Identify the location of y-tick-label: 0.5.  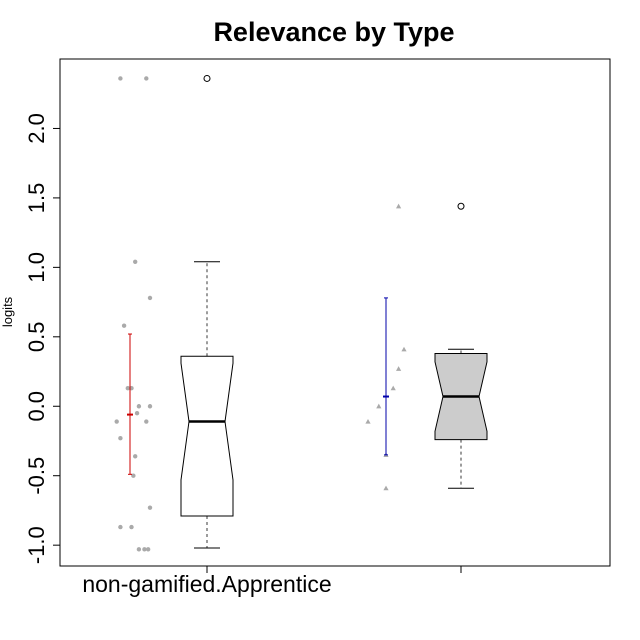
(36, 337).